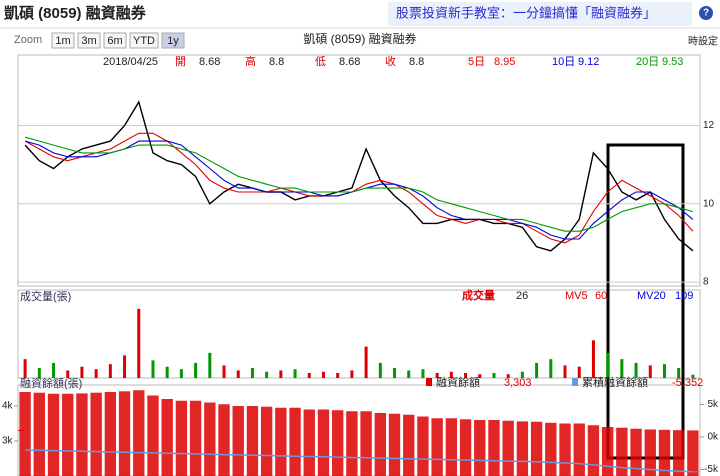 The image size is (720, 476). I want to click on legend-name: MV5, so click(576, 296).